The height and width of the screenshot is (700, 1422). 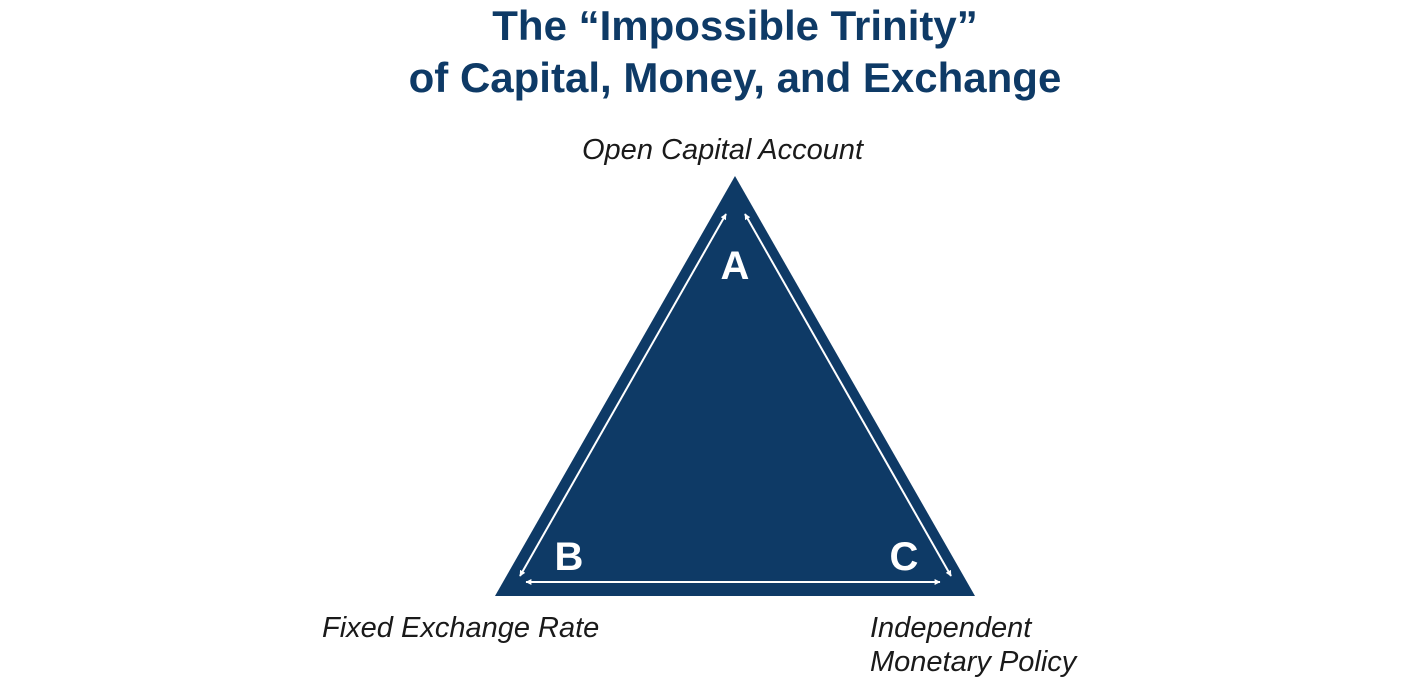 I want to click on vertex-label-bottom-right-line-1: Independent, so click(x=951, y=628).